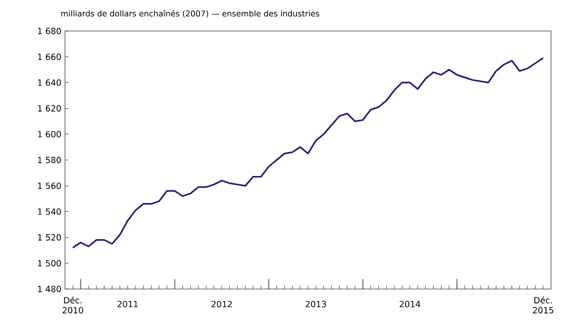 This screenshot has height=334, width=580. What do you see at coordinates (49, 82) in the screenshot?
I see `y-tick-label: 1 640` at bounding box center [49, 82].